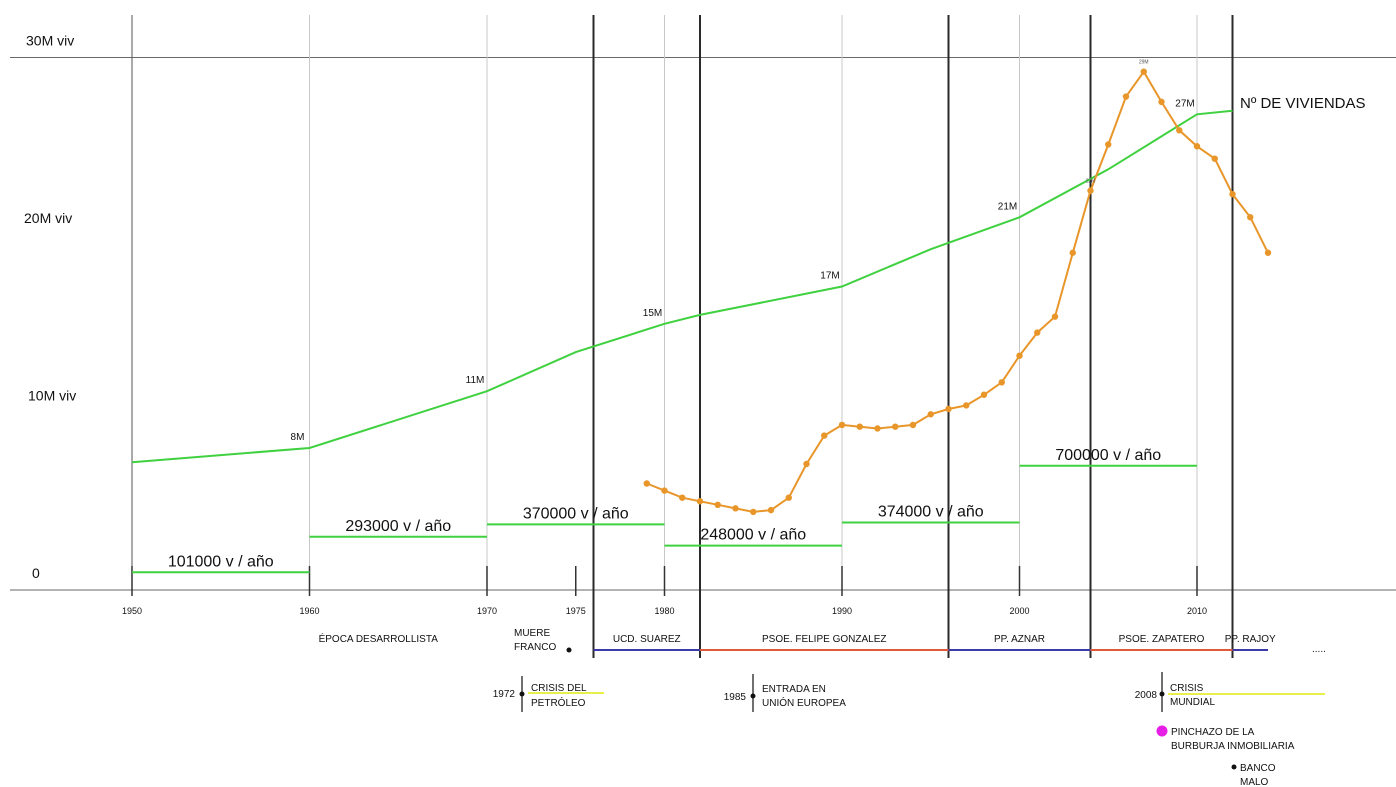 The width and height of the screenshot is (1396, 787). Describe the element at coordinates (842, 611) in the screenshot. I see `x-tick-label: 1990` at that location.